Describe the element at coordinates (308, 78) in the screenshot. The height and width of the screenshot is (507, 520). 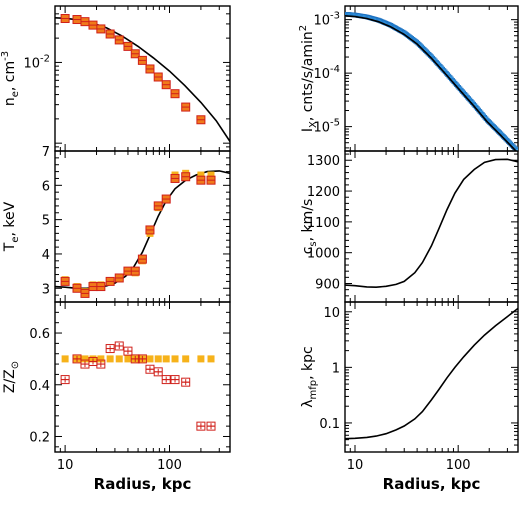
I see `y-axis-label: IX, cnts/s/amin2` at that location.